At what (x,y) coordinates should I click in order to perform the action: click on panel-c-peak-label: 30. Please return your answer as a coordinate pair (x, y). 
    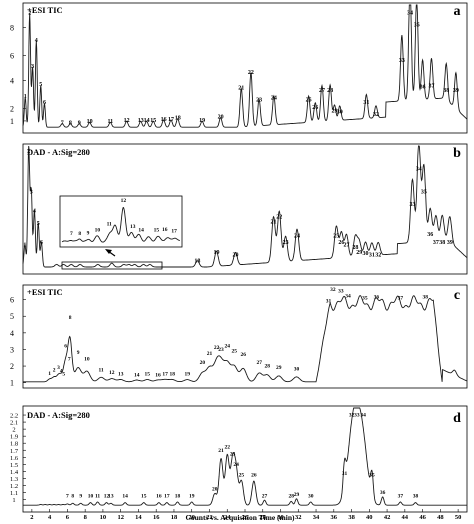
    Looking at the image, I should click on (297, 370).